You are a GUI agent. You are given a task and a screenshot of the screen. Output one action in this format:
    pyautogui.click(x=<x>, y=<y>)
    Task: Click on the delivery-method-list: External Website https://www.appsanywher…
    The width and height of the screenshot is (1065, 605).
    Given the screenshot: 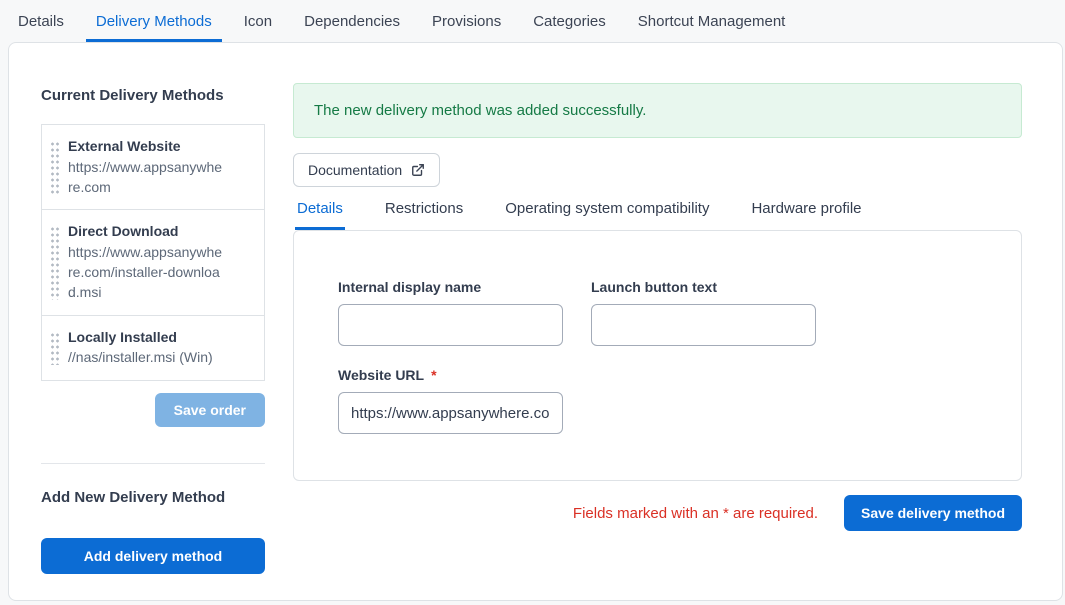 What is the action you would take?
    pyautogui.click(x=153, y=252)
    